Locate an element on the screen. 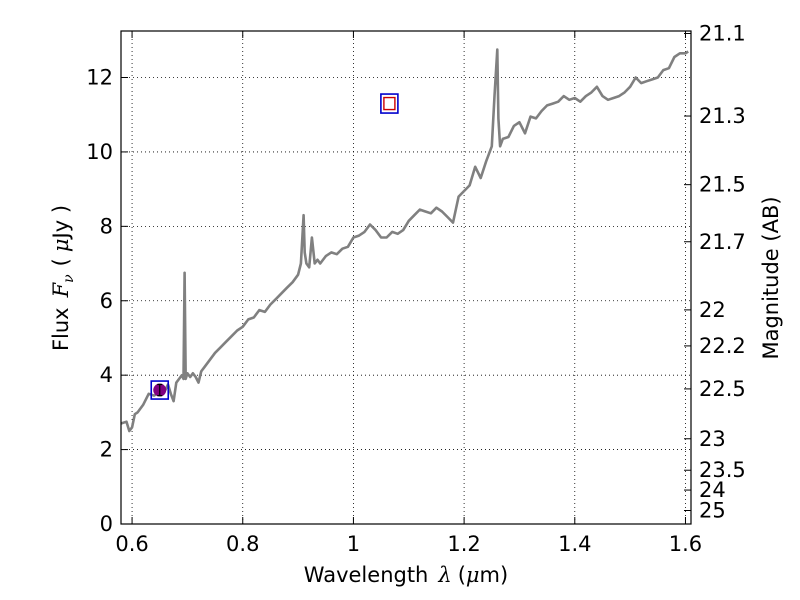 Image resolution: width=800 pixels, height=600 pixels. y2-axis-label: Magnitude (AB) is located at coordinates (771, 277).